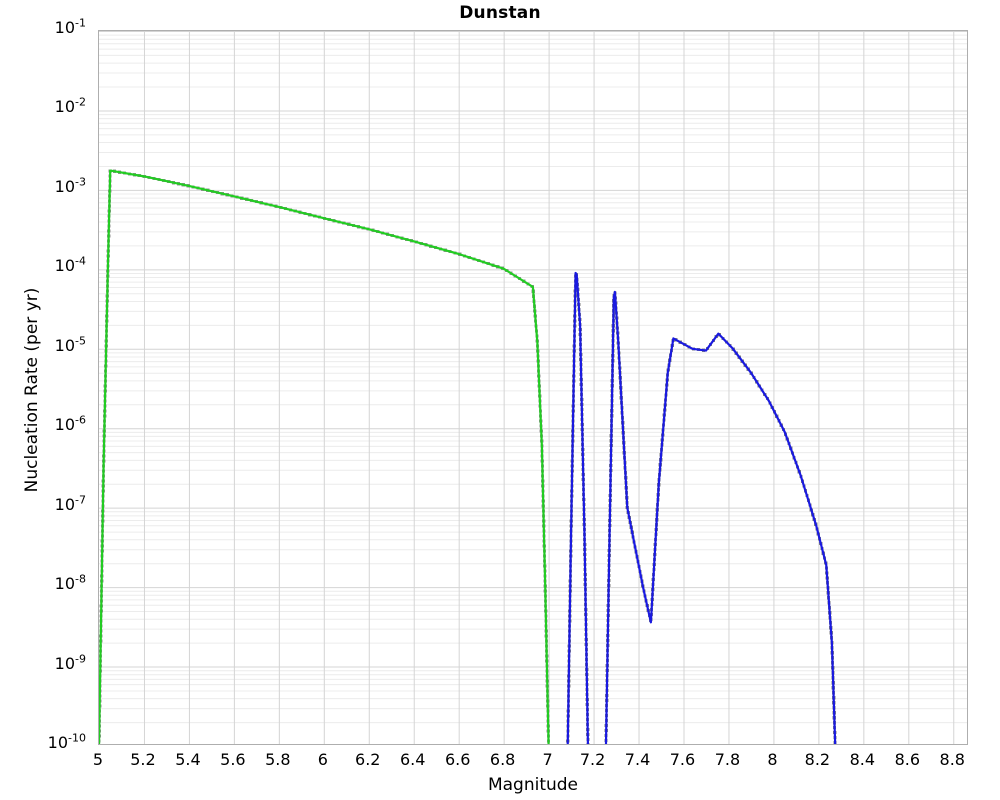 This screenshot has width=1000, height=800. I want to click on y-tick-label: 10⁻¹, so click(70, 26).